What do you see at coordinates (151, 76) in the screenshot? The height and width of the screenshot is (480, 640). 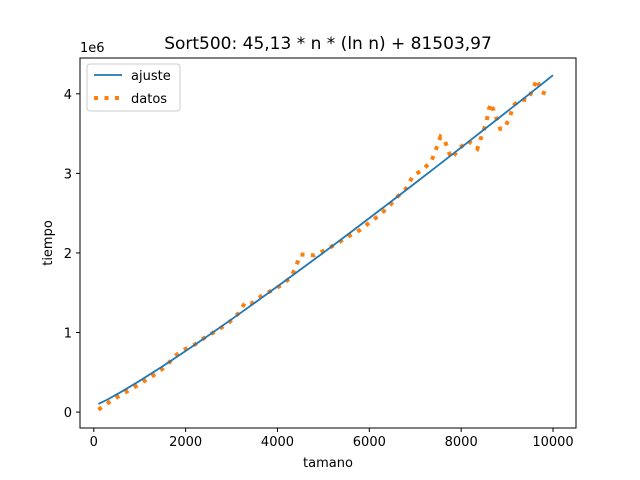 I see `legend-ajuste-label: ajuste` at bounding box center [151, 76].